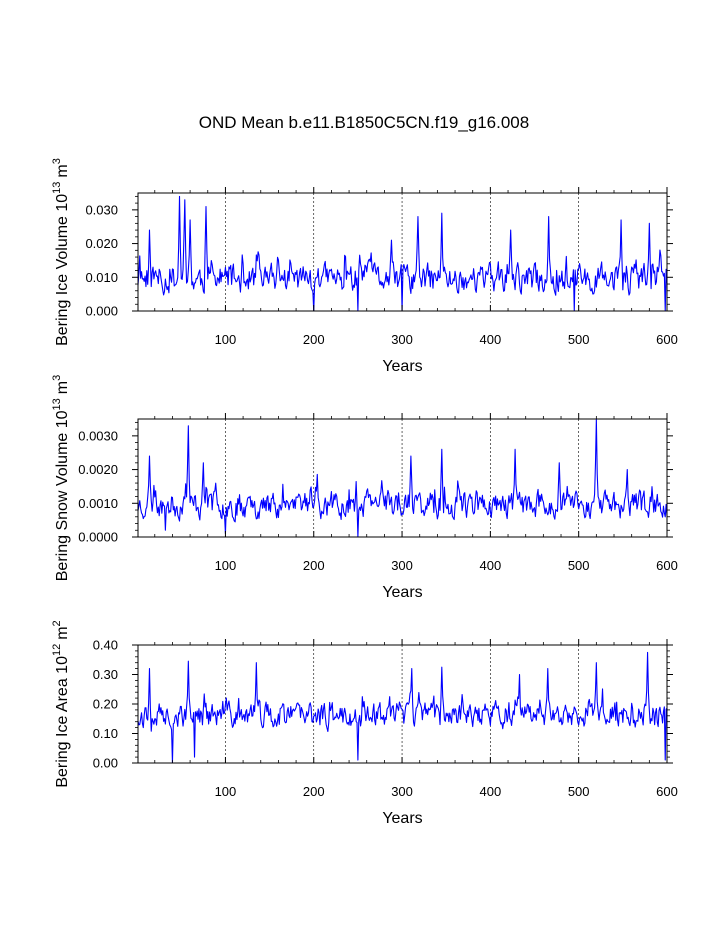 The height and width of the screenshot is (935, 723). I want to click on ytick-label-3: 0.30, so click(105, 674).